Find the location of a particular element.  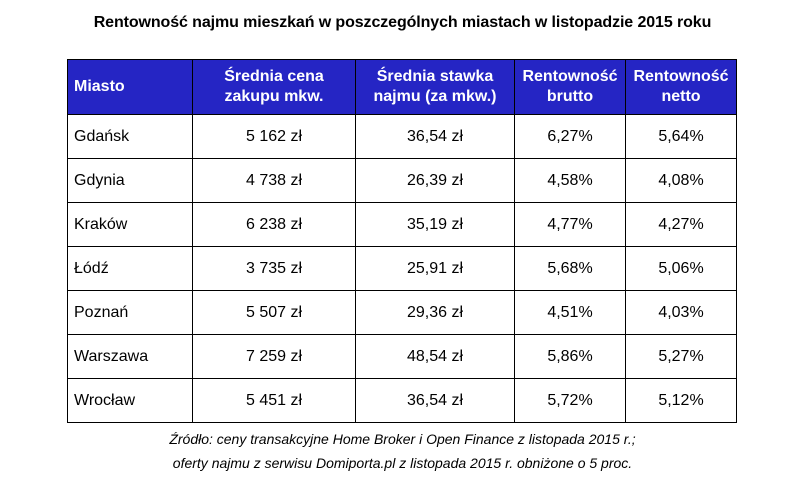

cell-gross-yield: 5,86% is located at coordinates (570, 356).